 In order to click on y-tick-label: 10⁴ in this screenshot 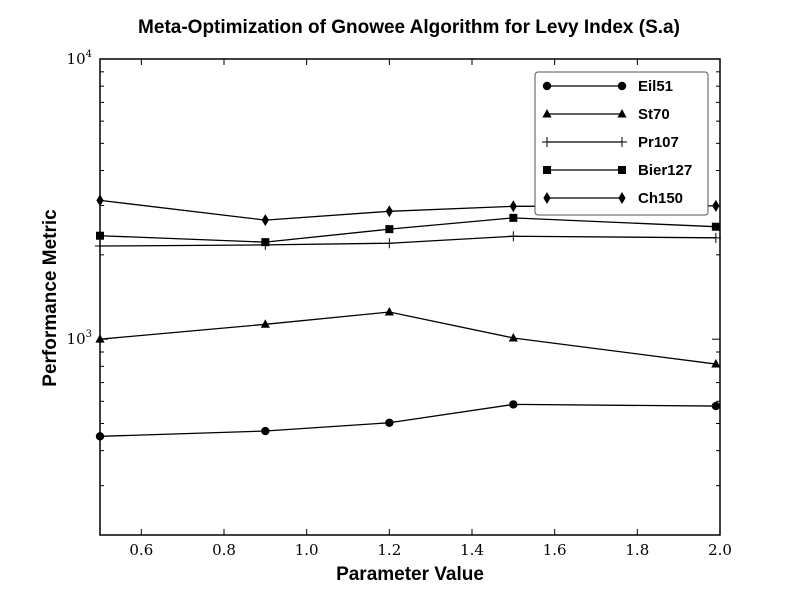, I will do `click(79, 58)`.